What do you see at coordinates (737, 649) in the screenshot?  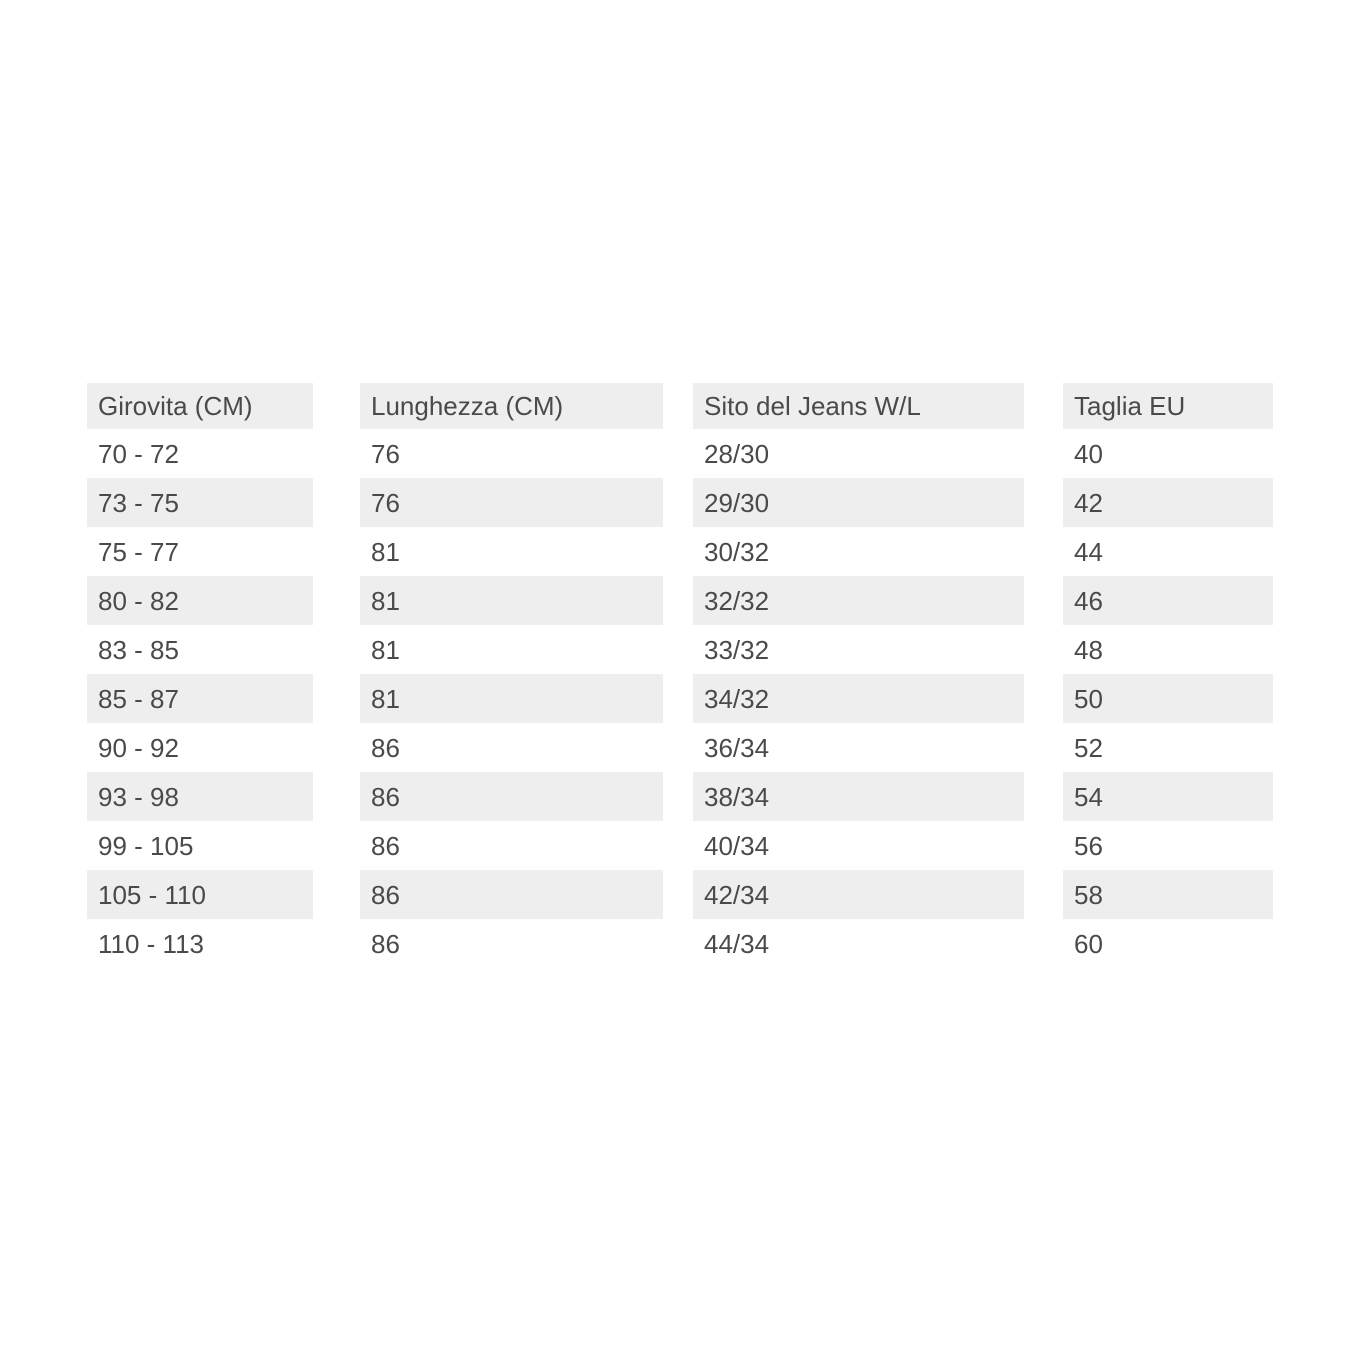 I see `table-cell-sito-jeans: 33/32` at bounding box center [737, 649].